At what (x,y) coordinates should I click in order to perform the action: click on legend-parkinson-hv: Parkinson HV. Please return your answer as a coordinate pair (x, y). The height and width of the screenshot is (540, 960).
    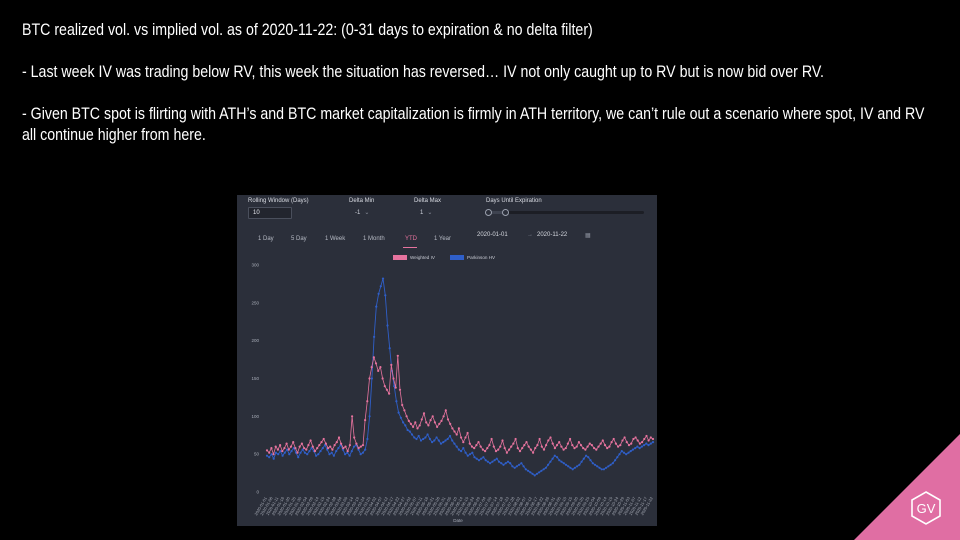
    Looking at the image, I should click on (481, 257).